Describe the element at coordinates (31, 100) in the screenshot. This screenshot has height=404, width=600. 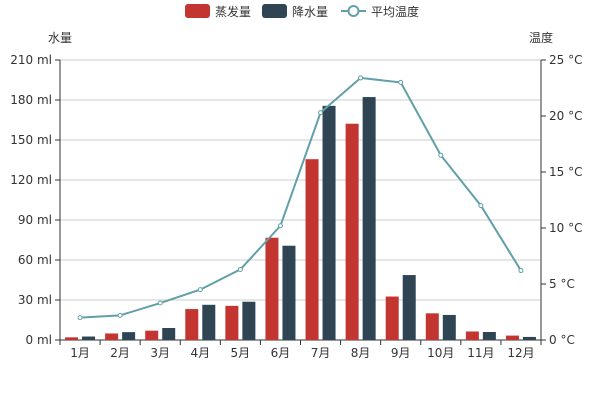
I see `y-left-tick-label: 180 ml` at that location.